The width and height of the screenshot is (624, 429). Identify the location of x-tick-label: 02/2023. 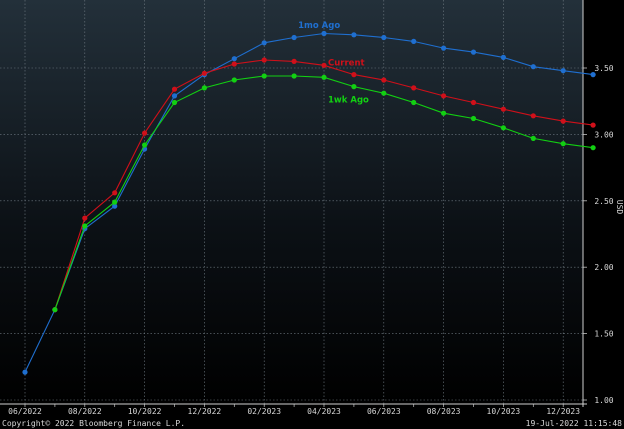
(264, 411).